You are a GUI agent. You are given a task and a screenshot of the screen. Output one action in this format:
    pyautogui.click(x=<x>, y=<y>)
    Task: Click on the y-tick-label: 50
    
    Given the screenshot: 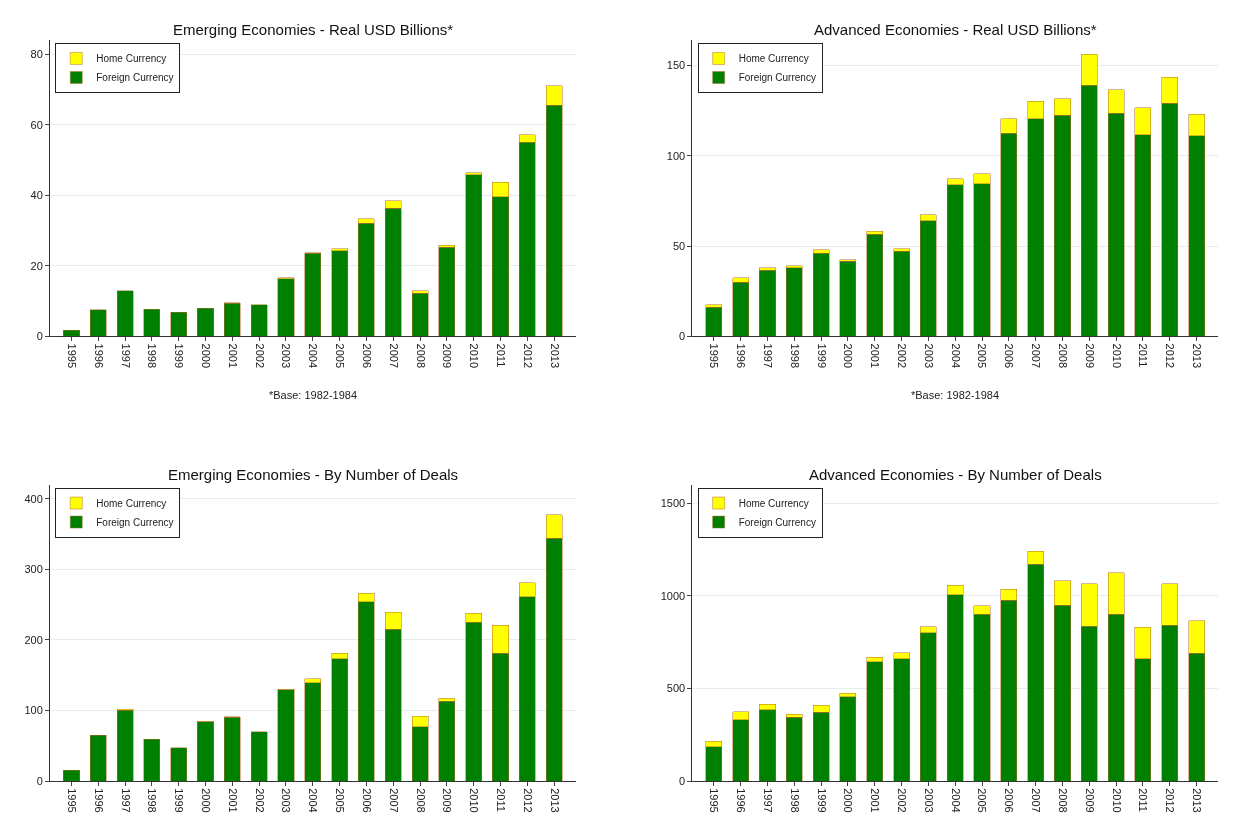 What is the action you would take?
    pyautogui.click(x=679, y=245)
    